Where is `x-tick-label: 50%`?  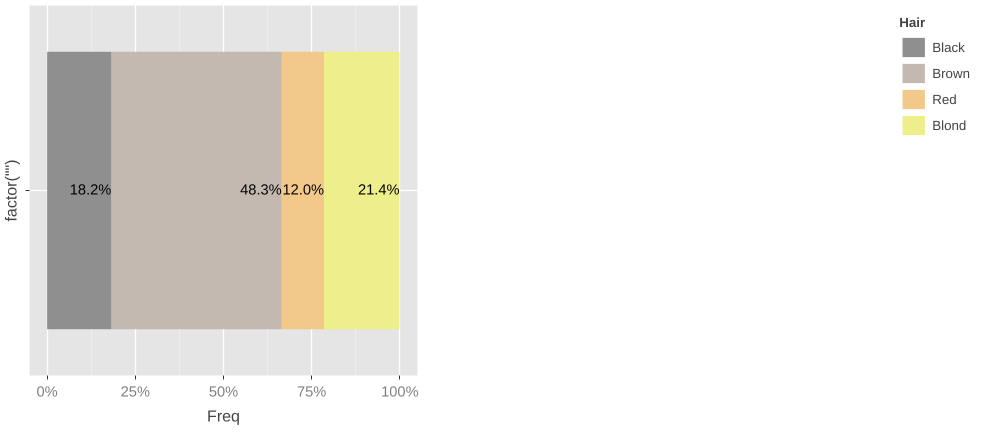
x-tick-label: 50% is located at coordinates (223, 392).